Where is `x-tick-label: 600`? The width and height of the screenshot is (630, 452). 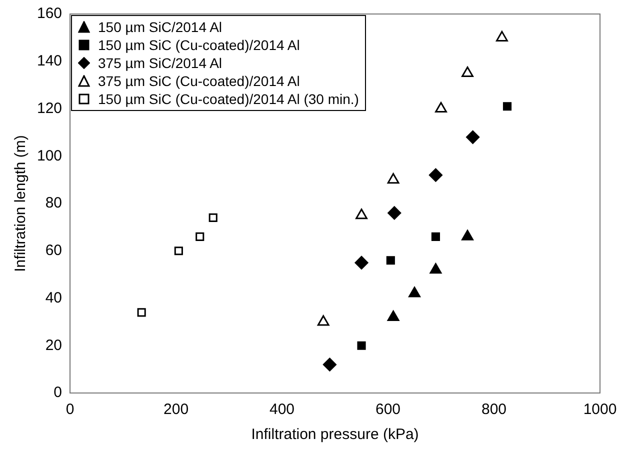 x-tick-label: 600 is located at coordinates (388, 409).